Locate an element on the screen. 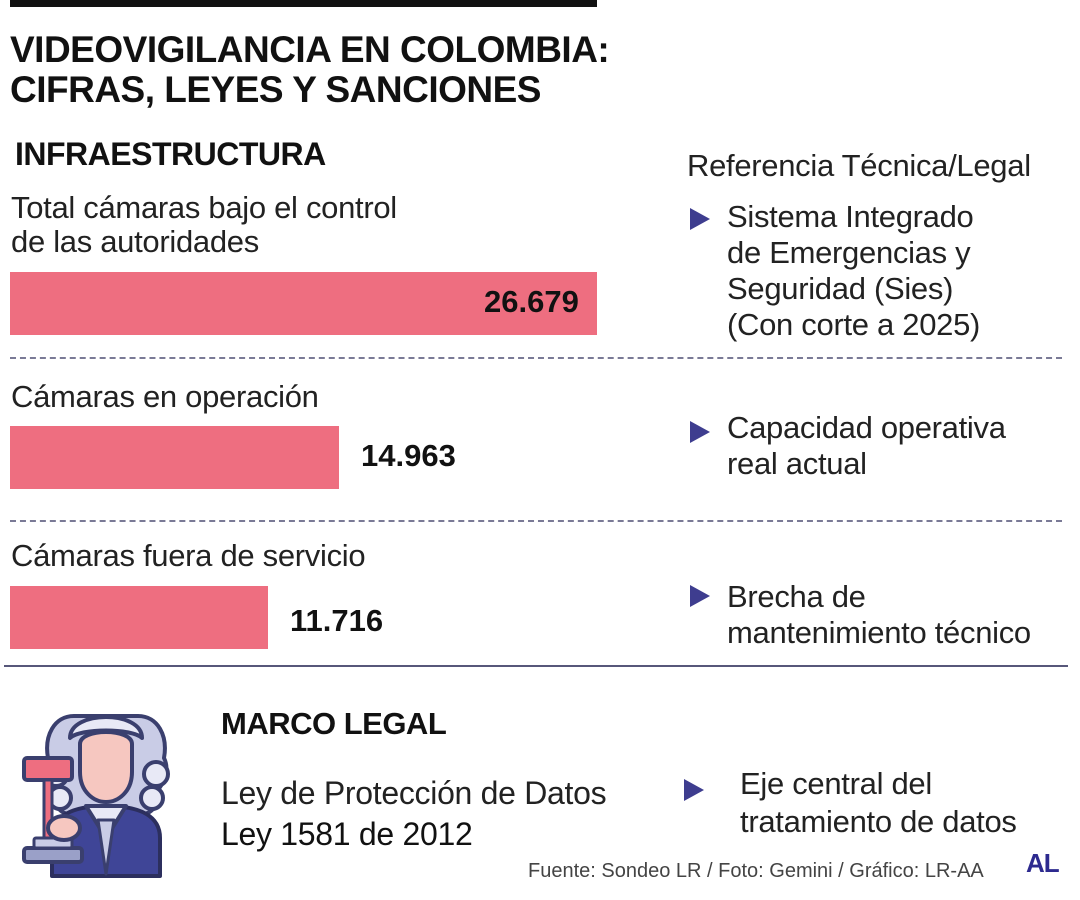 The width and height of the screenshot is (1080, 900). reference-sies-line-1: Sistema Integrado is located at coordinates (850, 216).